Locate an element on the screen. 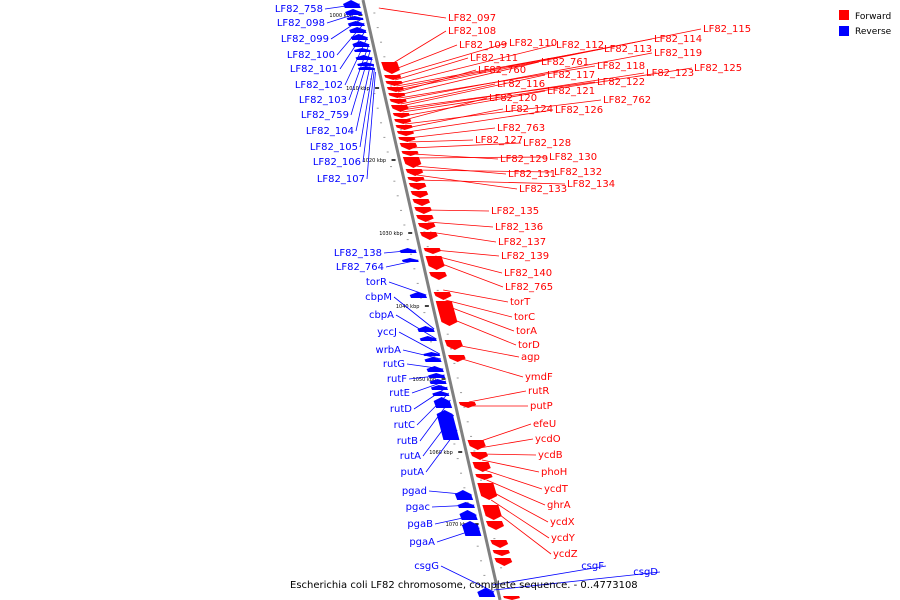  gene-label-lf82_140: LF82_140 is located at coordinates (528, 273).